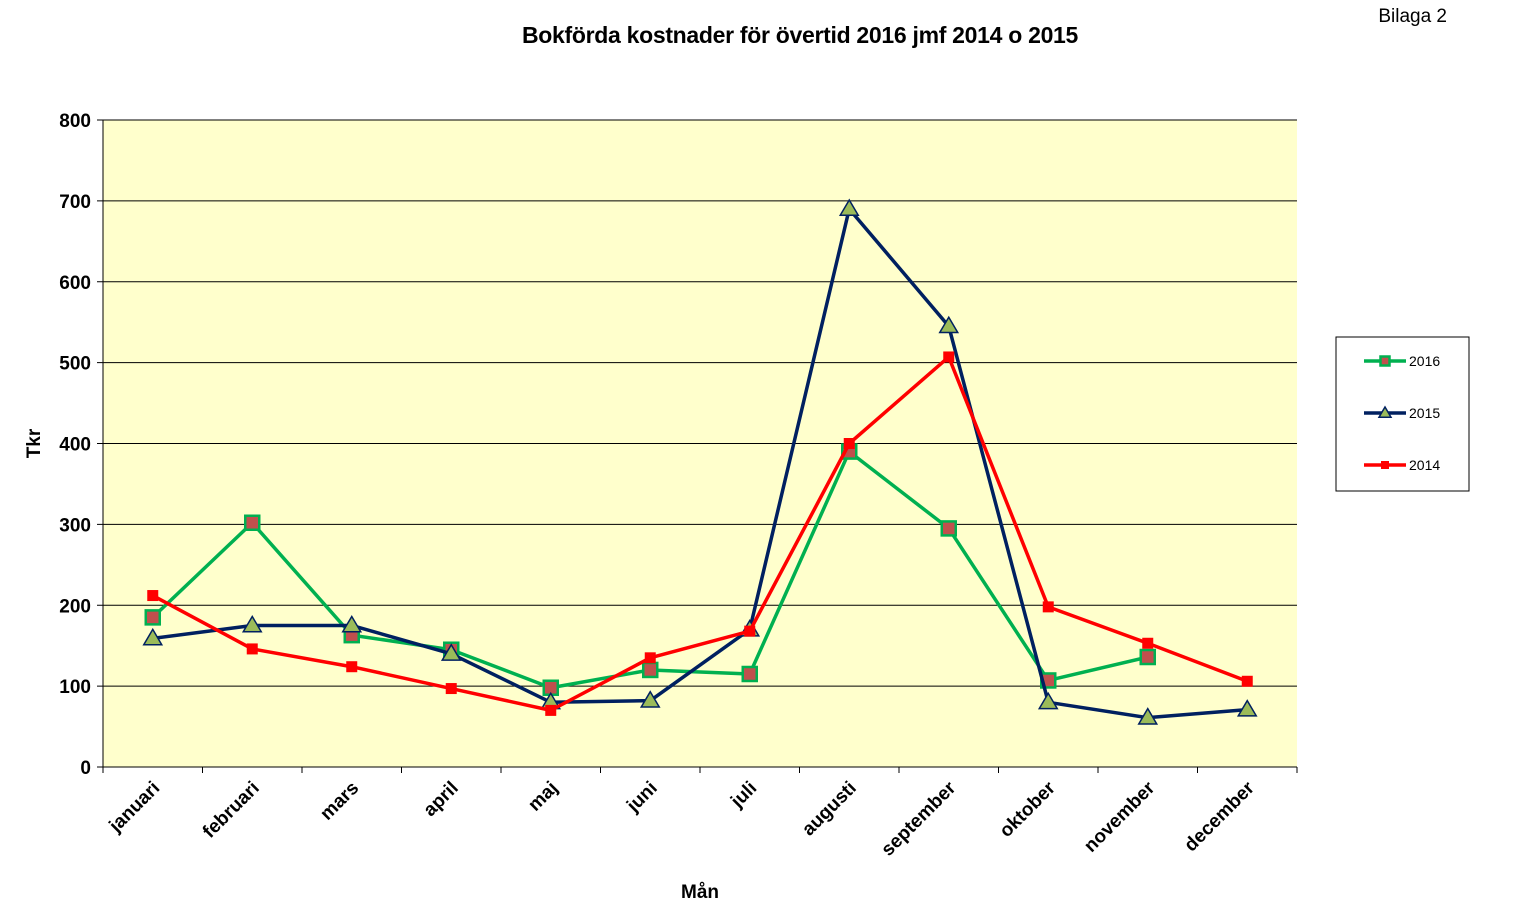 The image size is (1513, 923). Describe the element at coordinates (1385, 361) in the screenshot. I see `legend-marker-2016` at that location.